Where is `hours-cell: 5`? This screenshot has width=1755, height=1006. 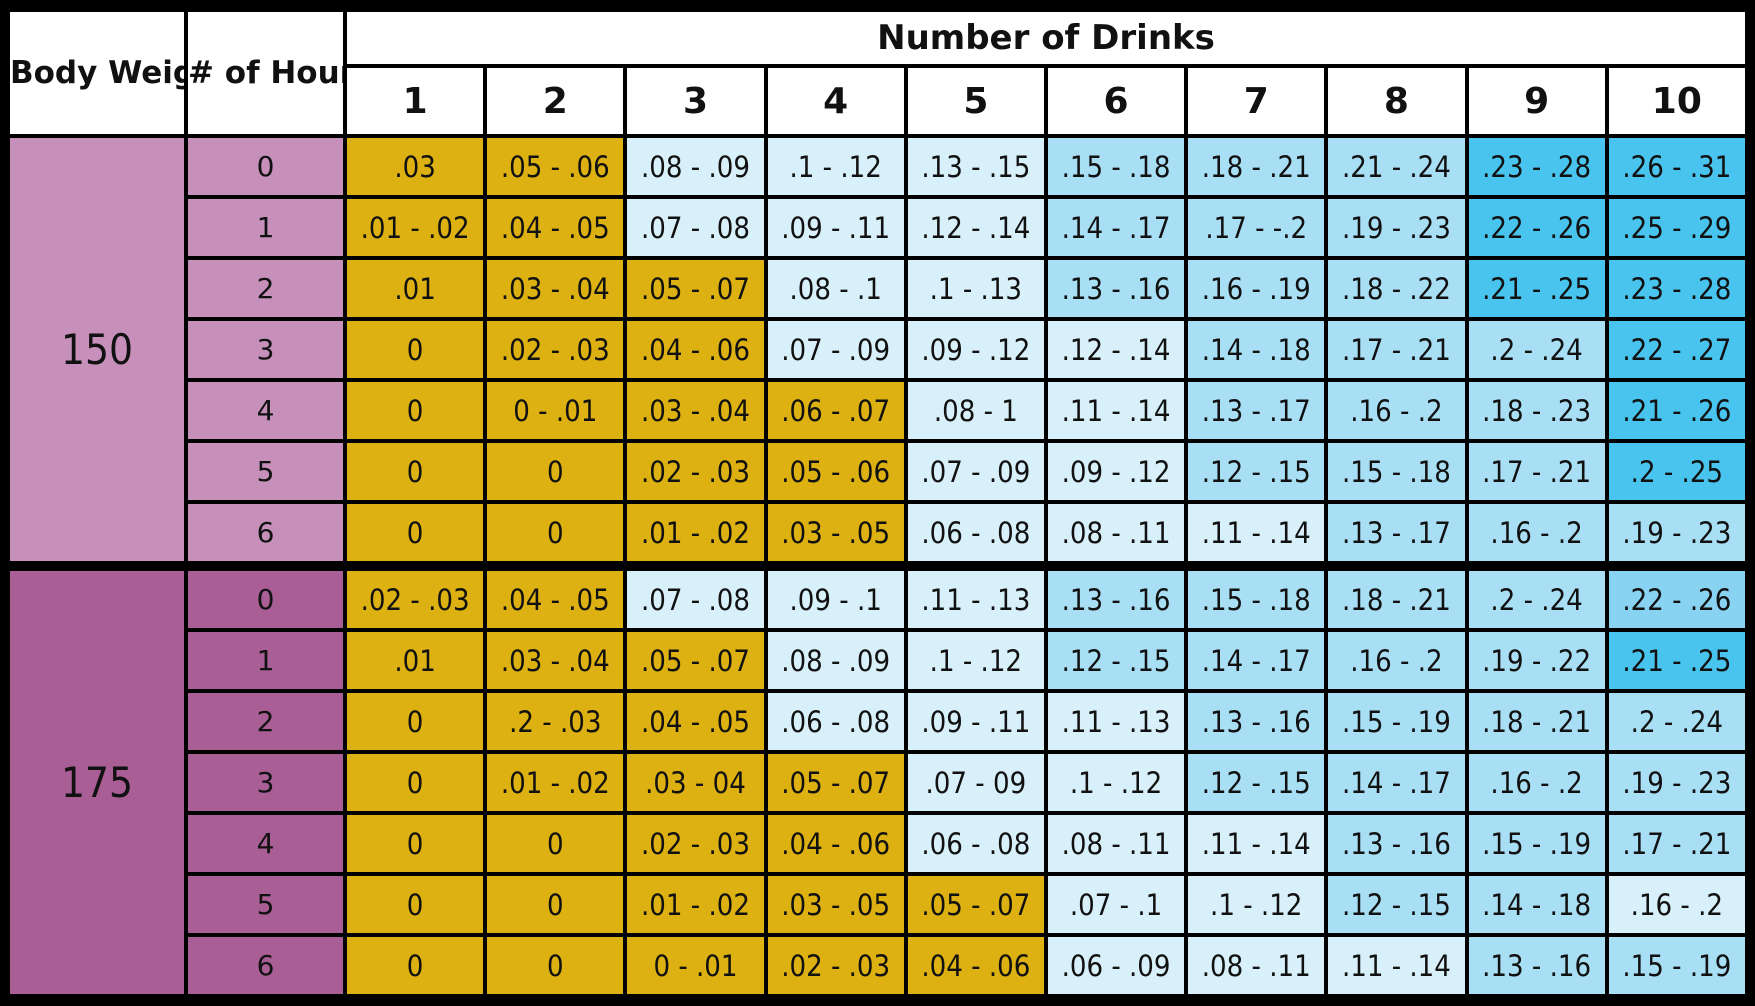 hours-cell: 5 is located at coordinates (265, 471).